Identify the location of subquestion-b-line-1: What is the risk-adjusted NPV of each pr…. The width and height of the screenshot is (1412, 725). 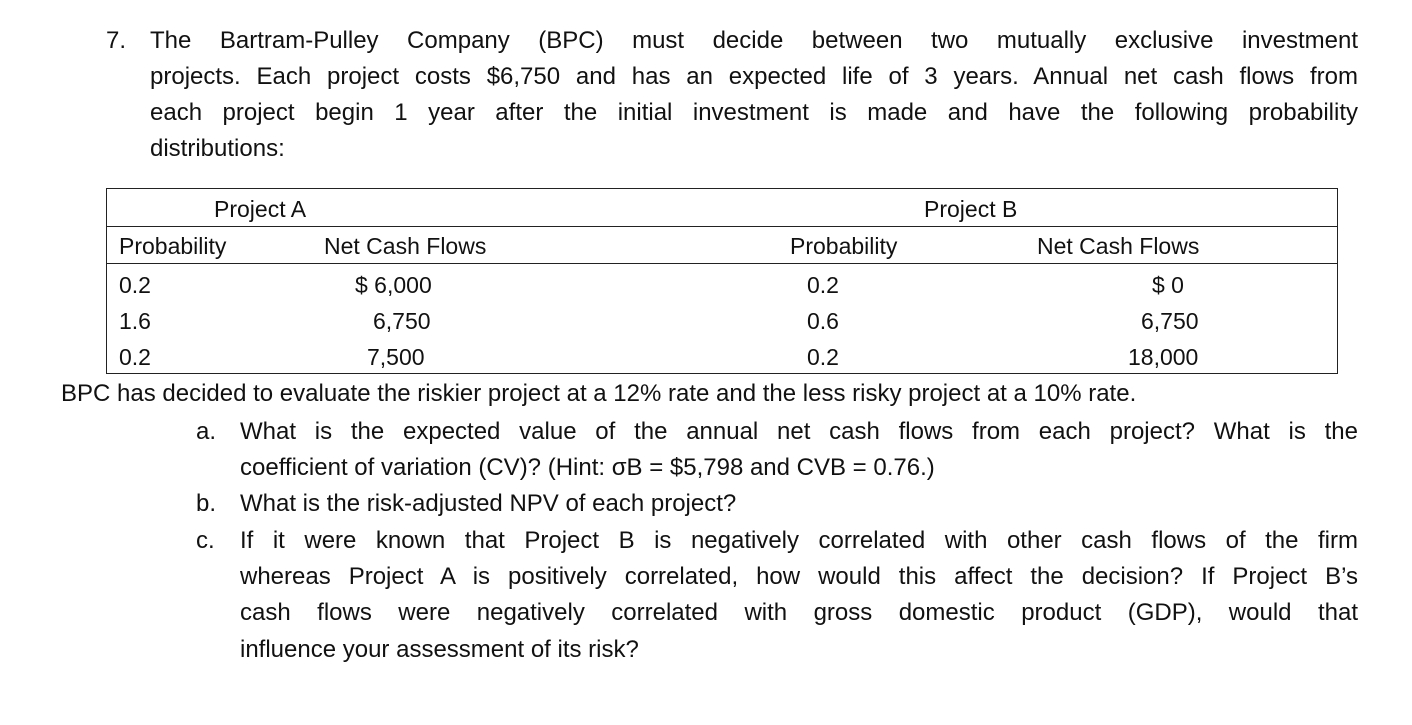
(488, 503).